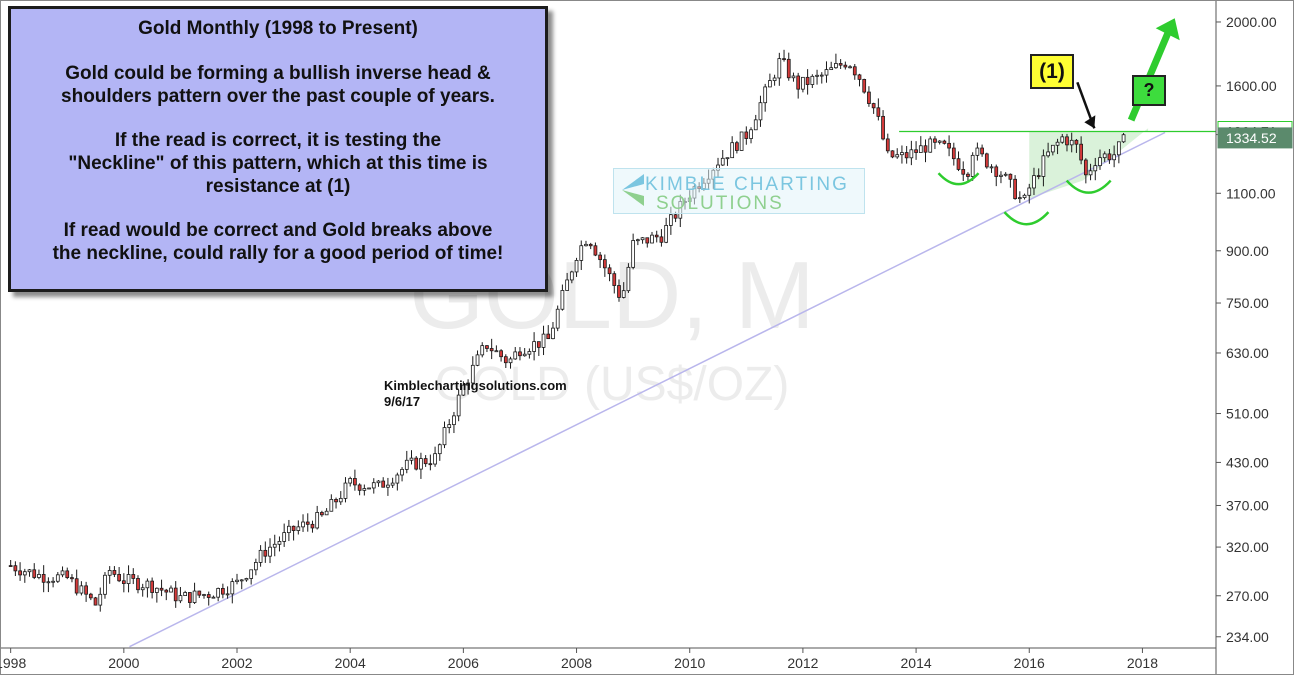  I want to click on y-tick-label: 2000.00, so click(1251, 22).